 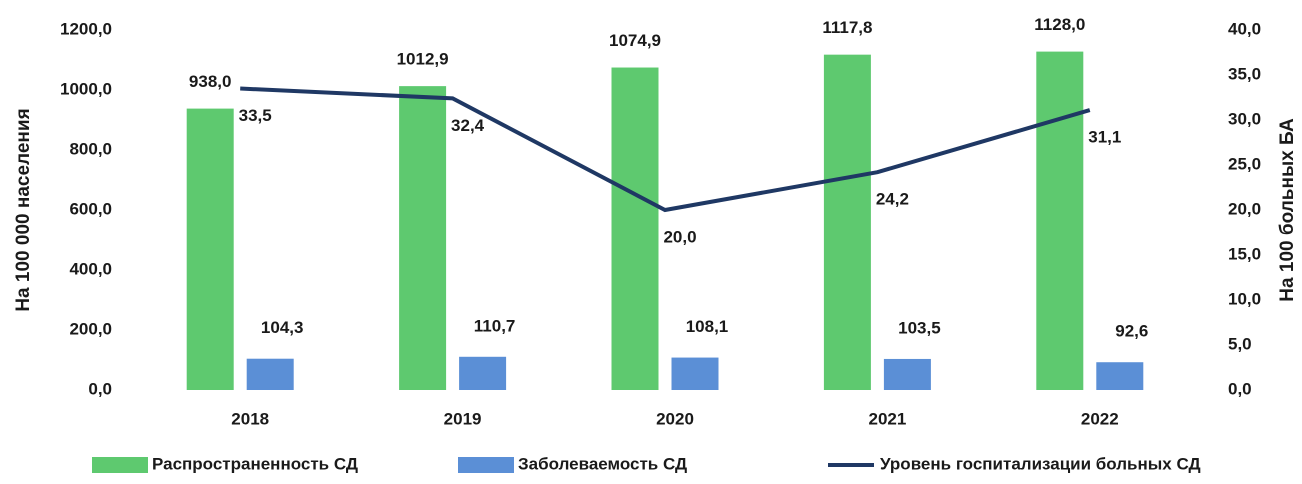 I want to click on x-tick-label: 2021, so click(x=887, y=418).